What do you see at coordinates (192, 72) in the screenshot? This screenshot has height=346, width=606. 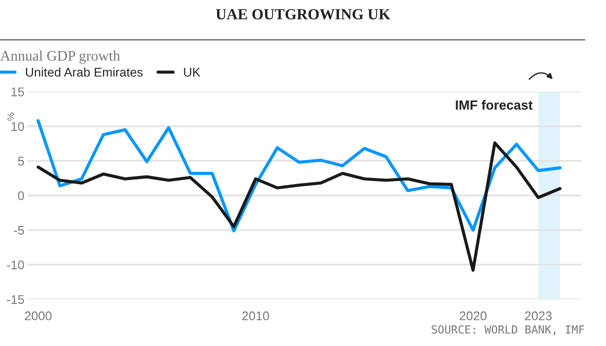 I see `legend-label: UK` at bounding box center [192, 72].